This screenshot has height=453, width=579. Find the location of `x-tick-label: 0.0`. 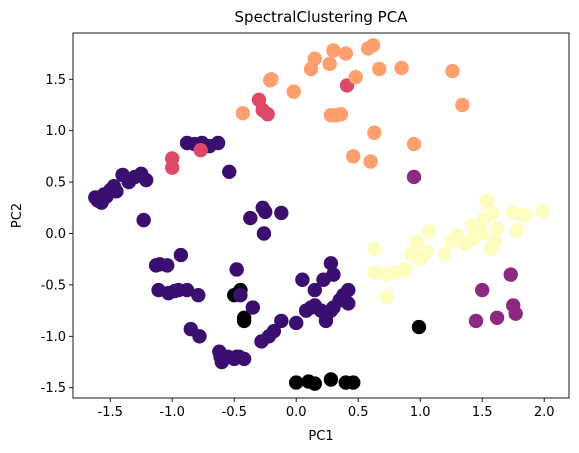

x-tick-label: 0.0 is located at coordinates (296, 412).